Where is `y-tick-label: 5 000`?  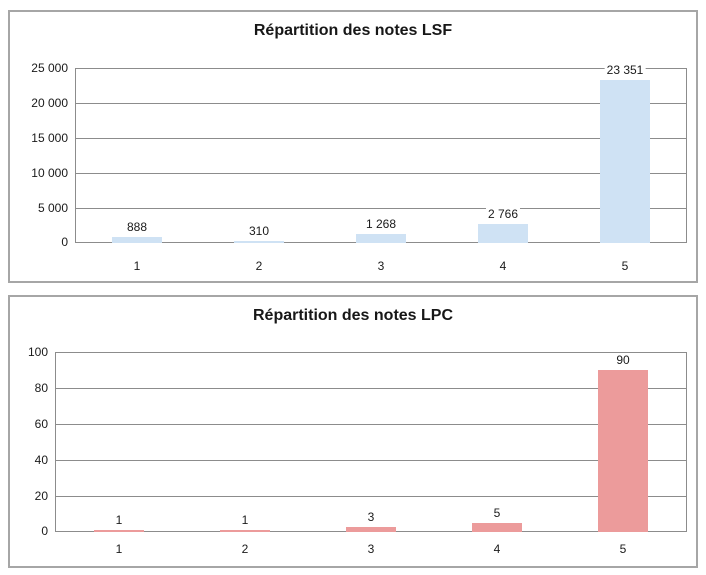 y-tick-label: 5 000 is located at coordinates (52, 208).